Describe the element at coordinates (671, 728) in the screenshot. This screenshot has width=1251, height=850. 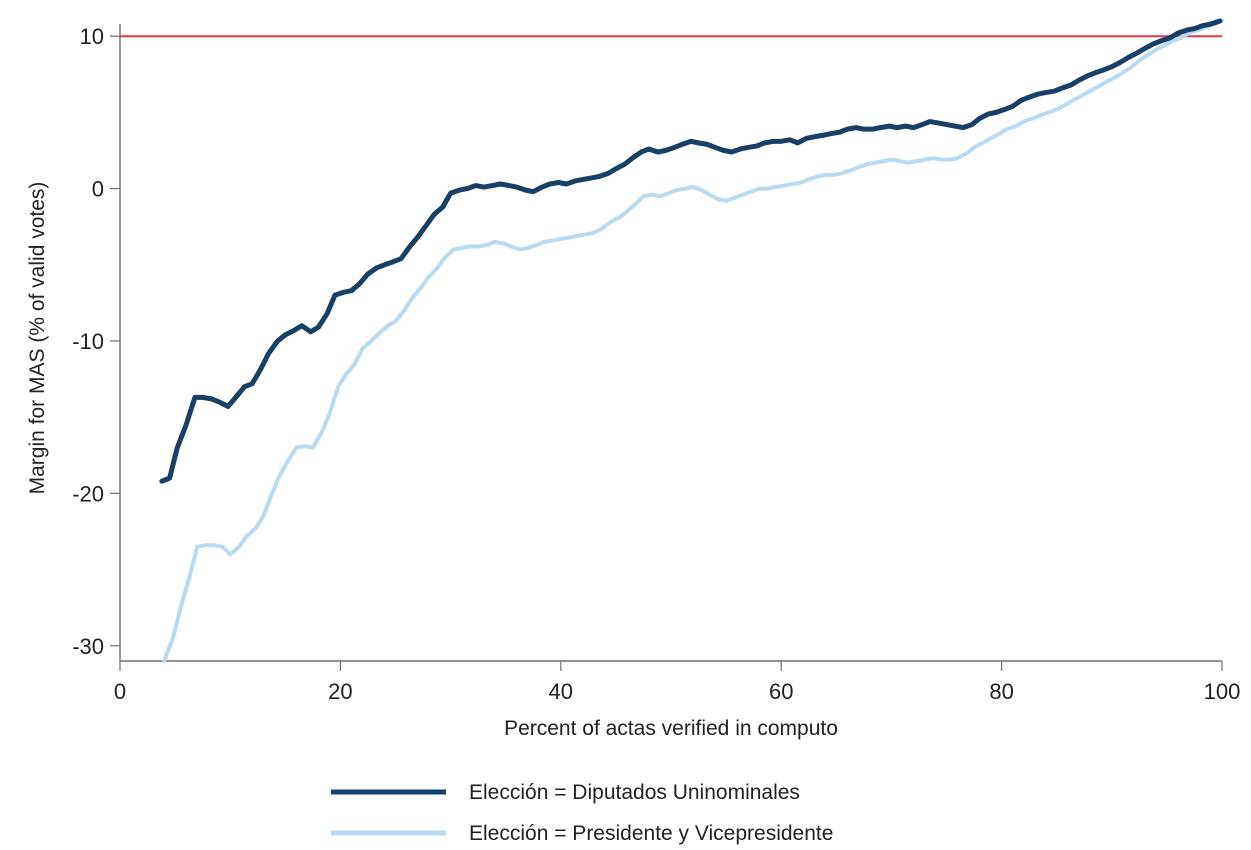
I see `x-axis-title: Percent of actas verified in computo` at that location.